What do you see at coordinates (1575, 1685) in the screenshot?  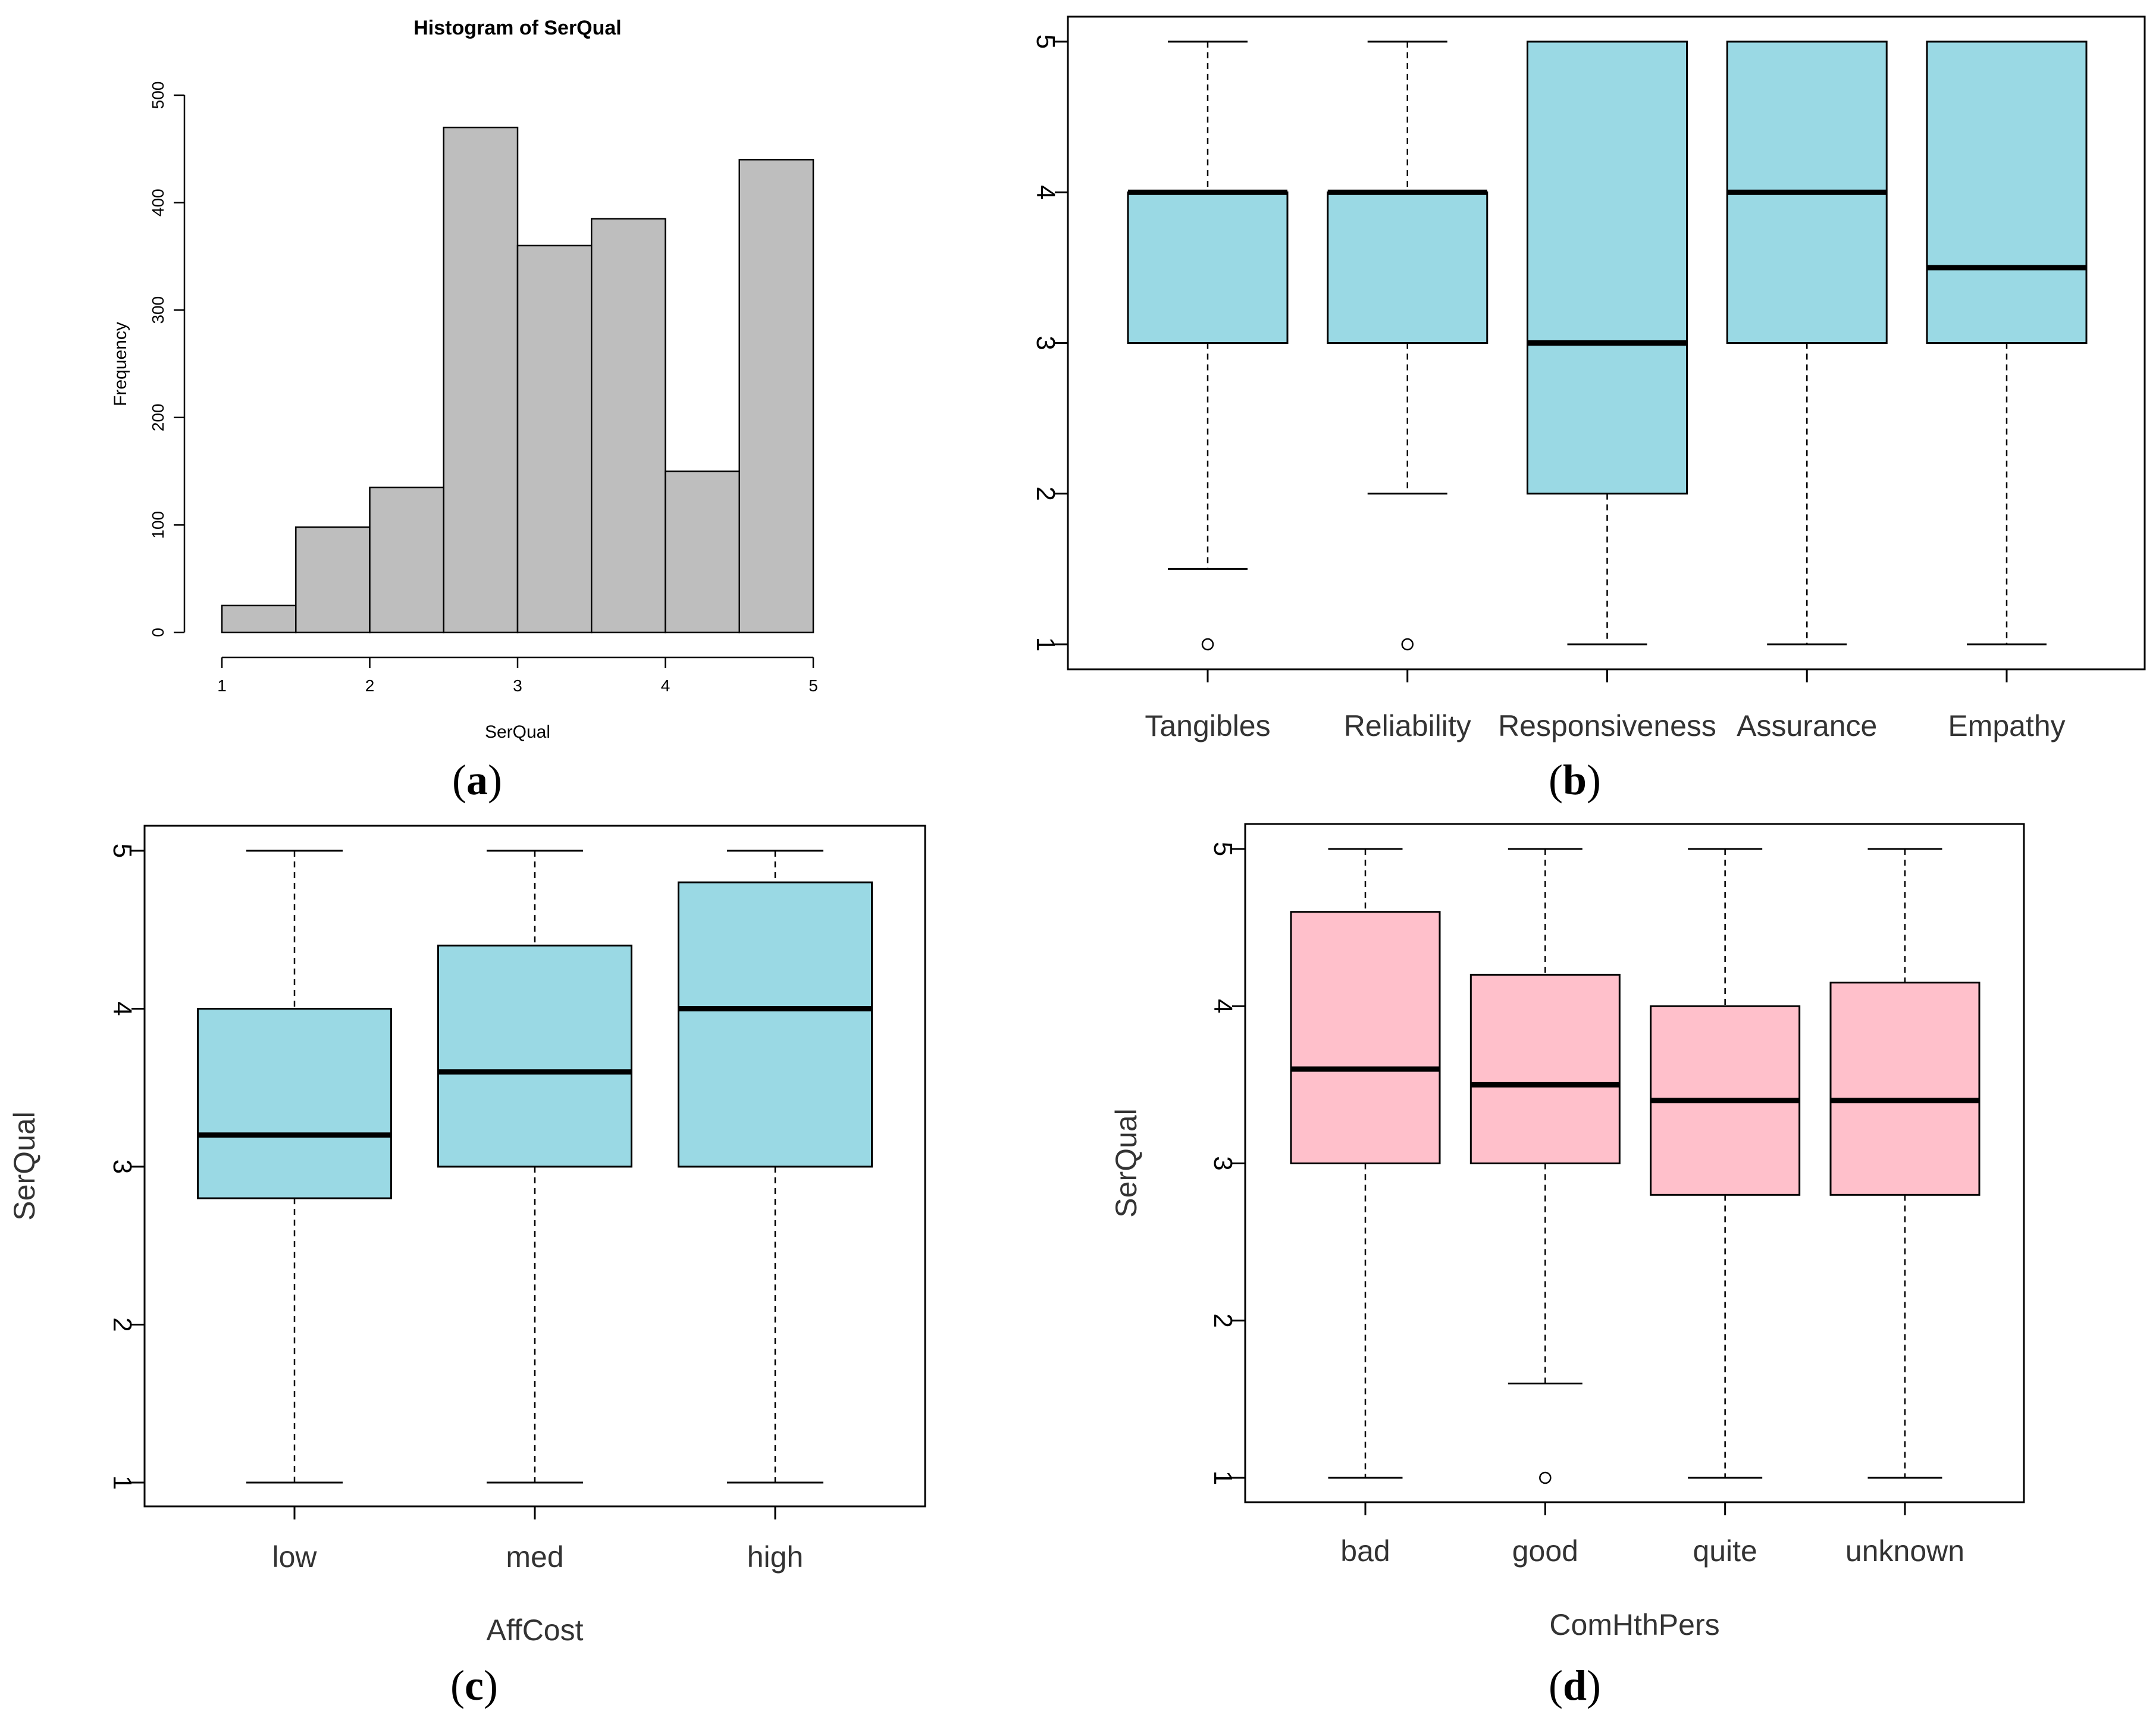 I see `panel-label-d: (d)` at bounding box center [1575, 1685].